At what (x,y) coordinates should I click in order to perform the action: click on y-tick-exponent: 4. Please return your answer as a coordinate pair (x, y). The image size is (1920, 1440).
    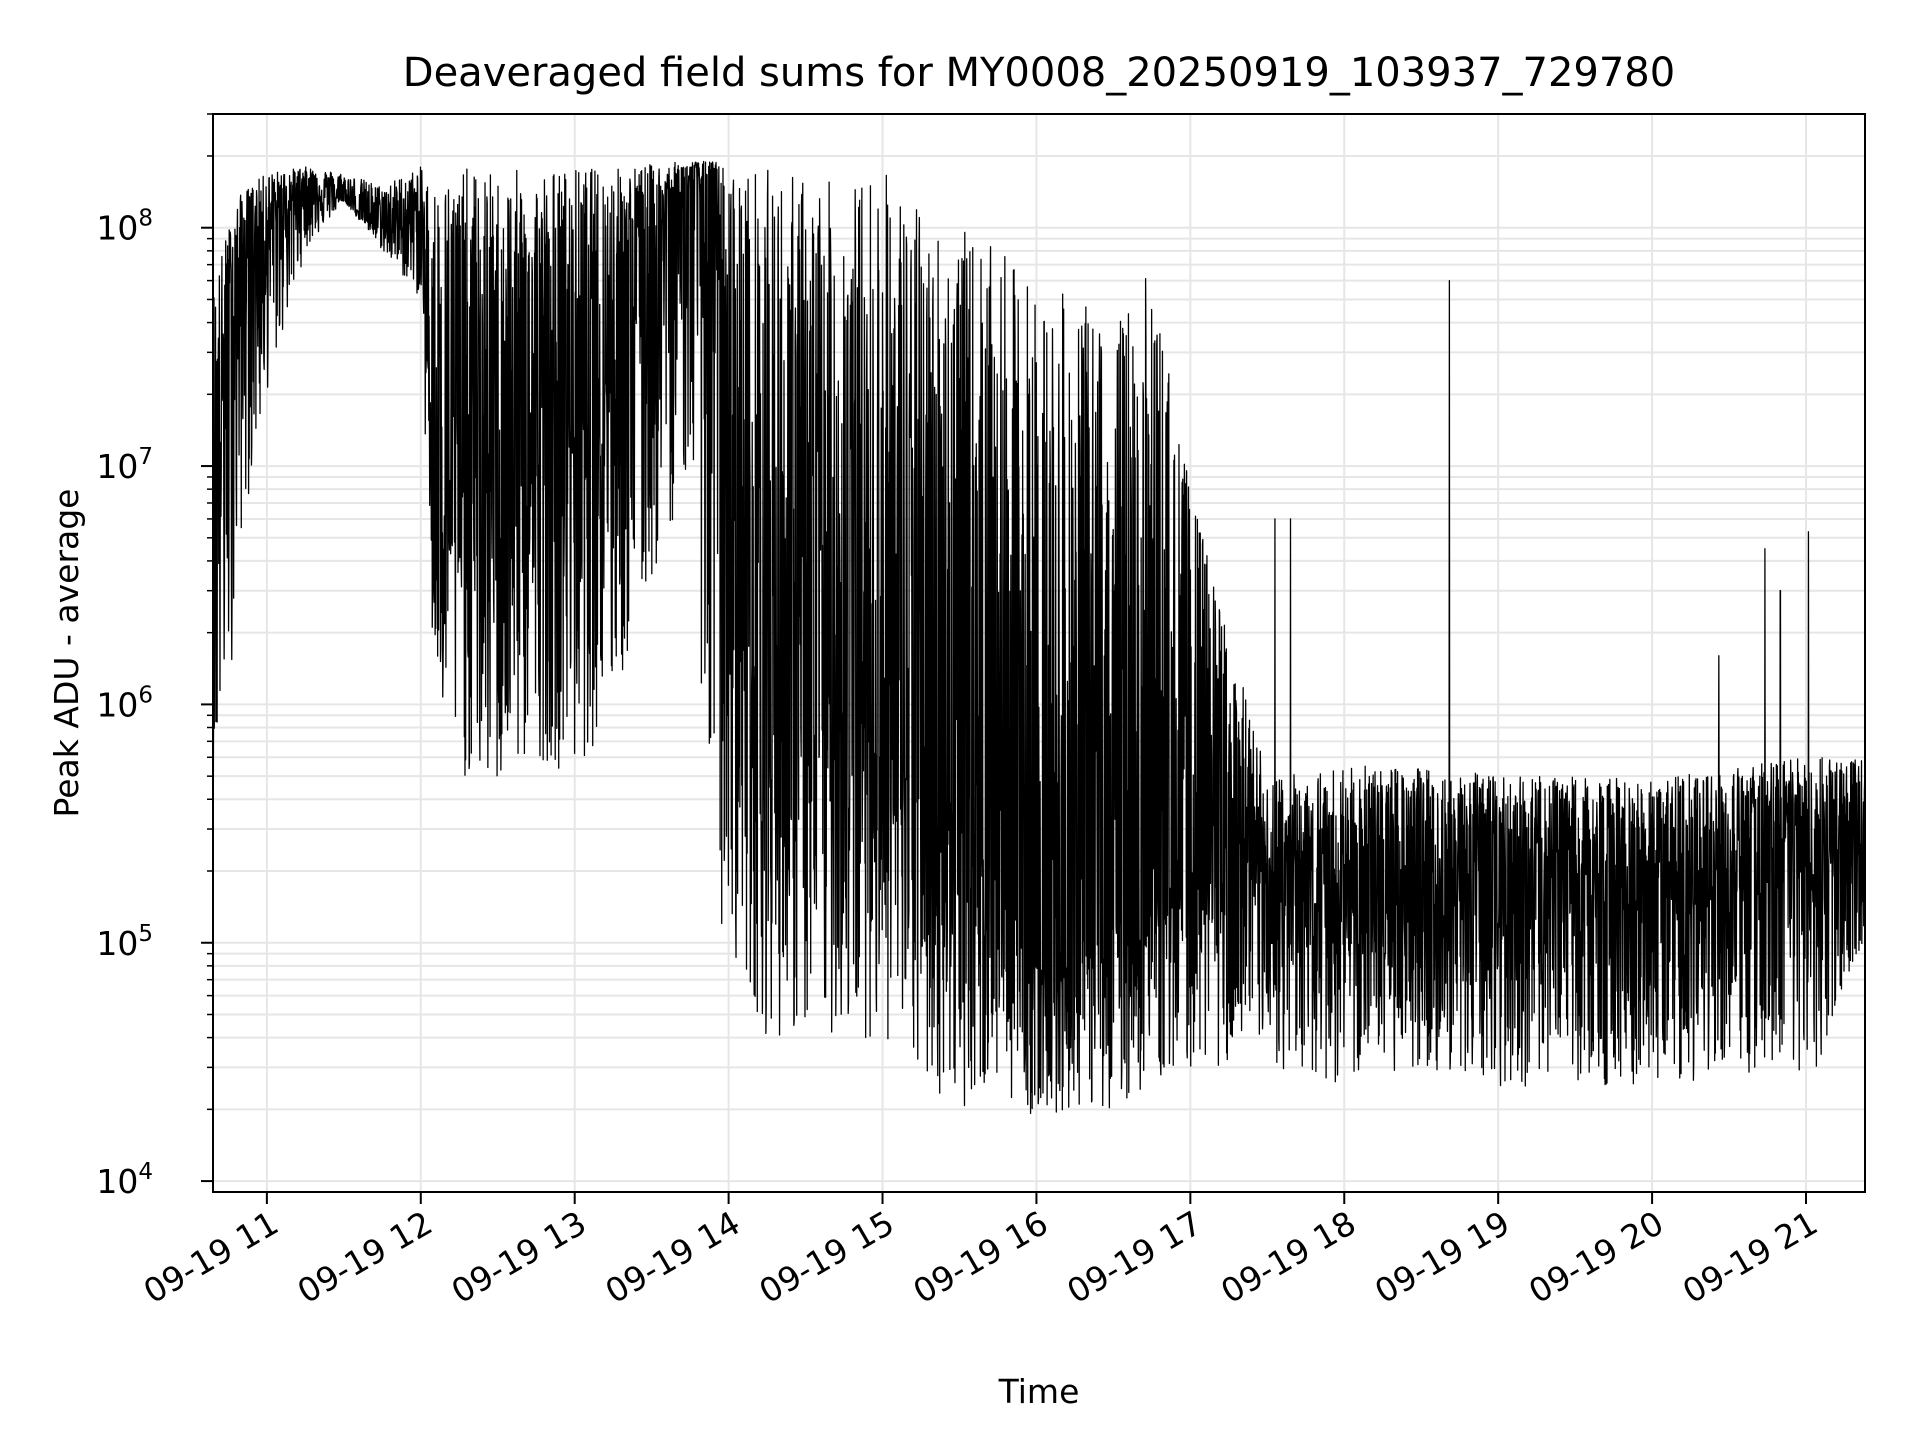
    Looking at the image, I should click on (145, 1172).